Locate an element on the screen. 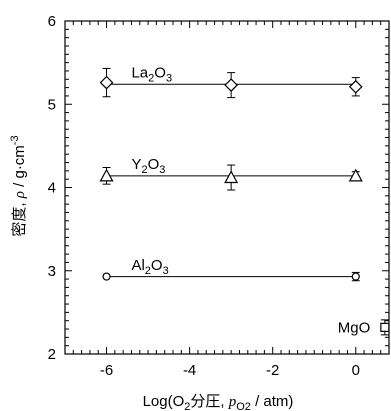  series-label: Al2O3 is located at coordinates (149, 267).